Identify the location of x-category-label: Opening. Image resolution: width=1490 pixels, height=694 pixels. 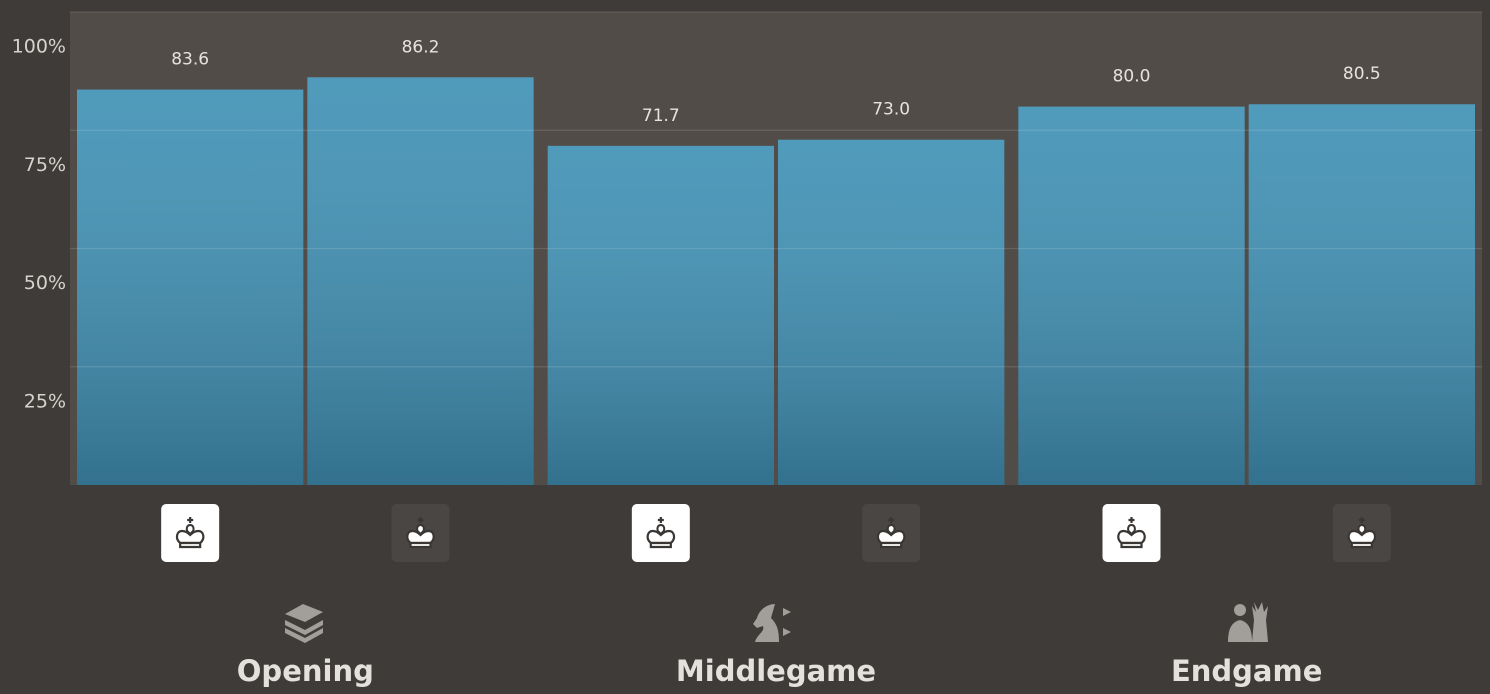
(305, 671).